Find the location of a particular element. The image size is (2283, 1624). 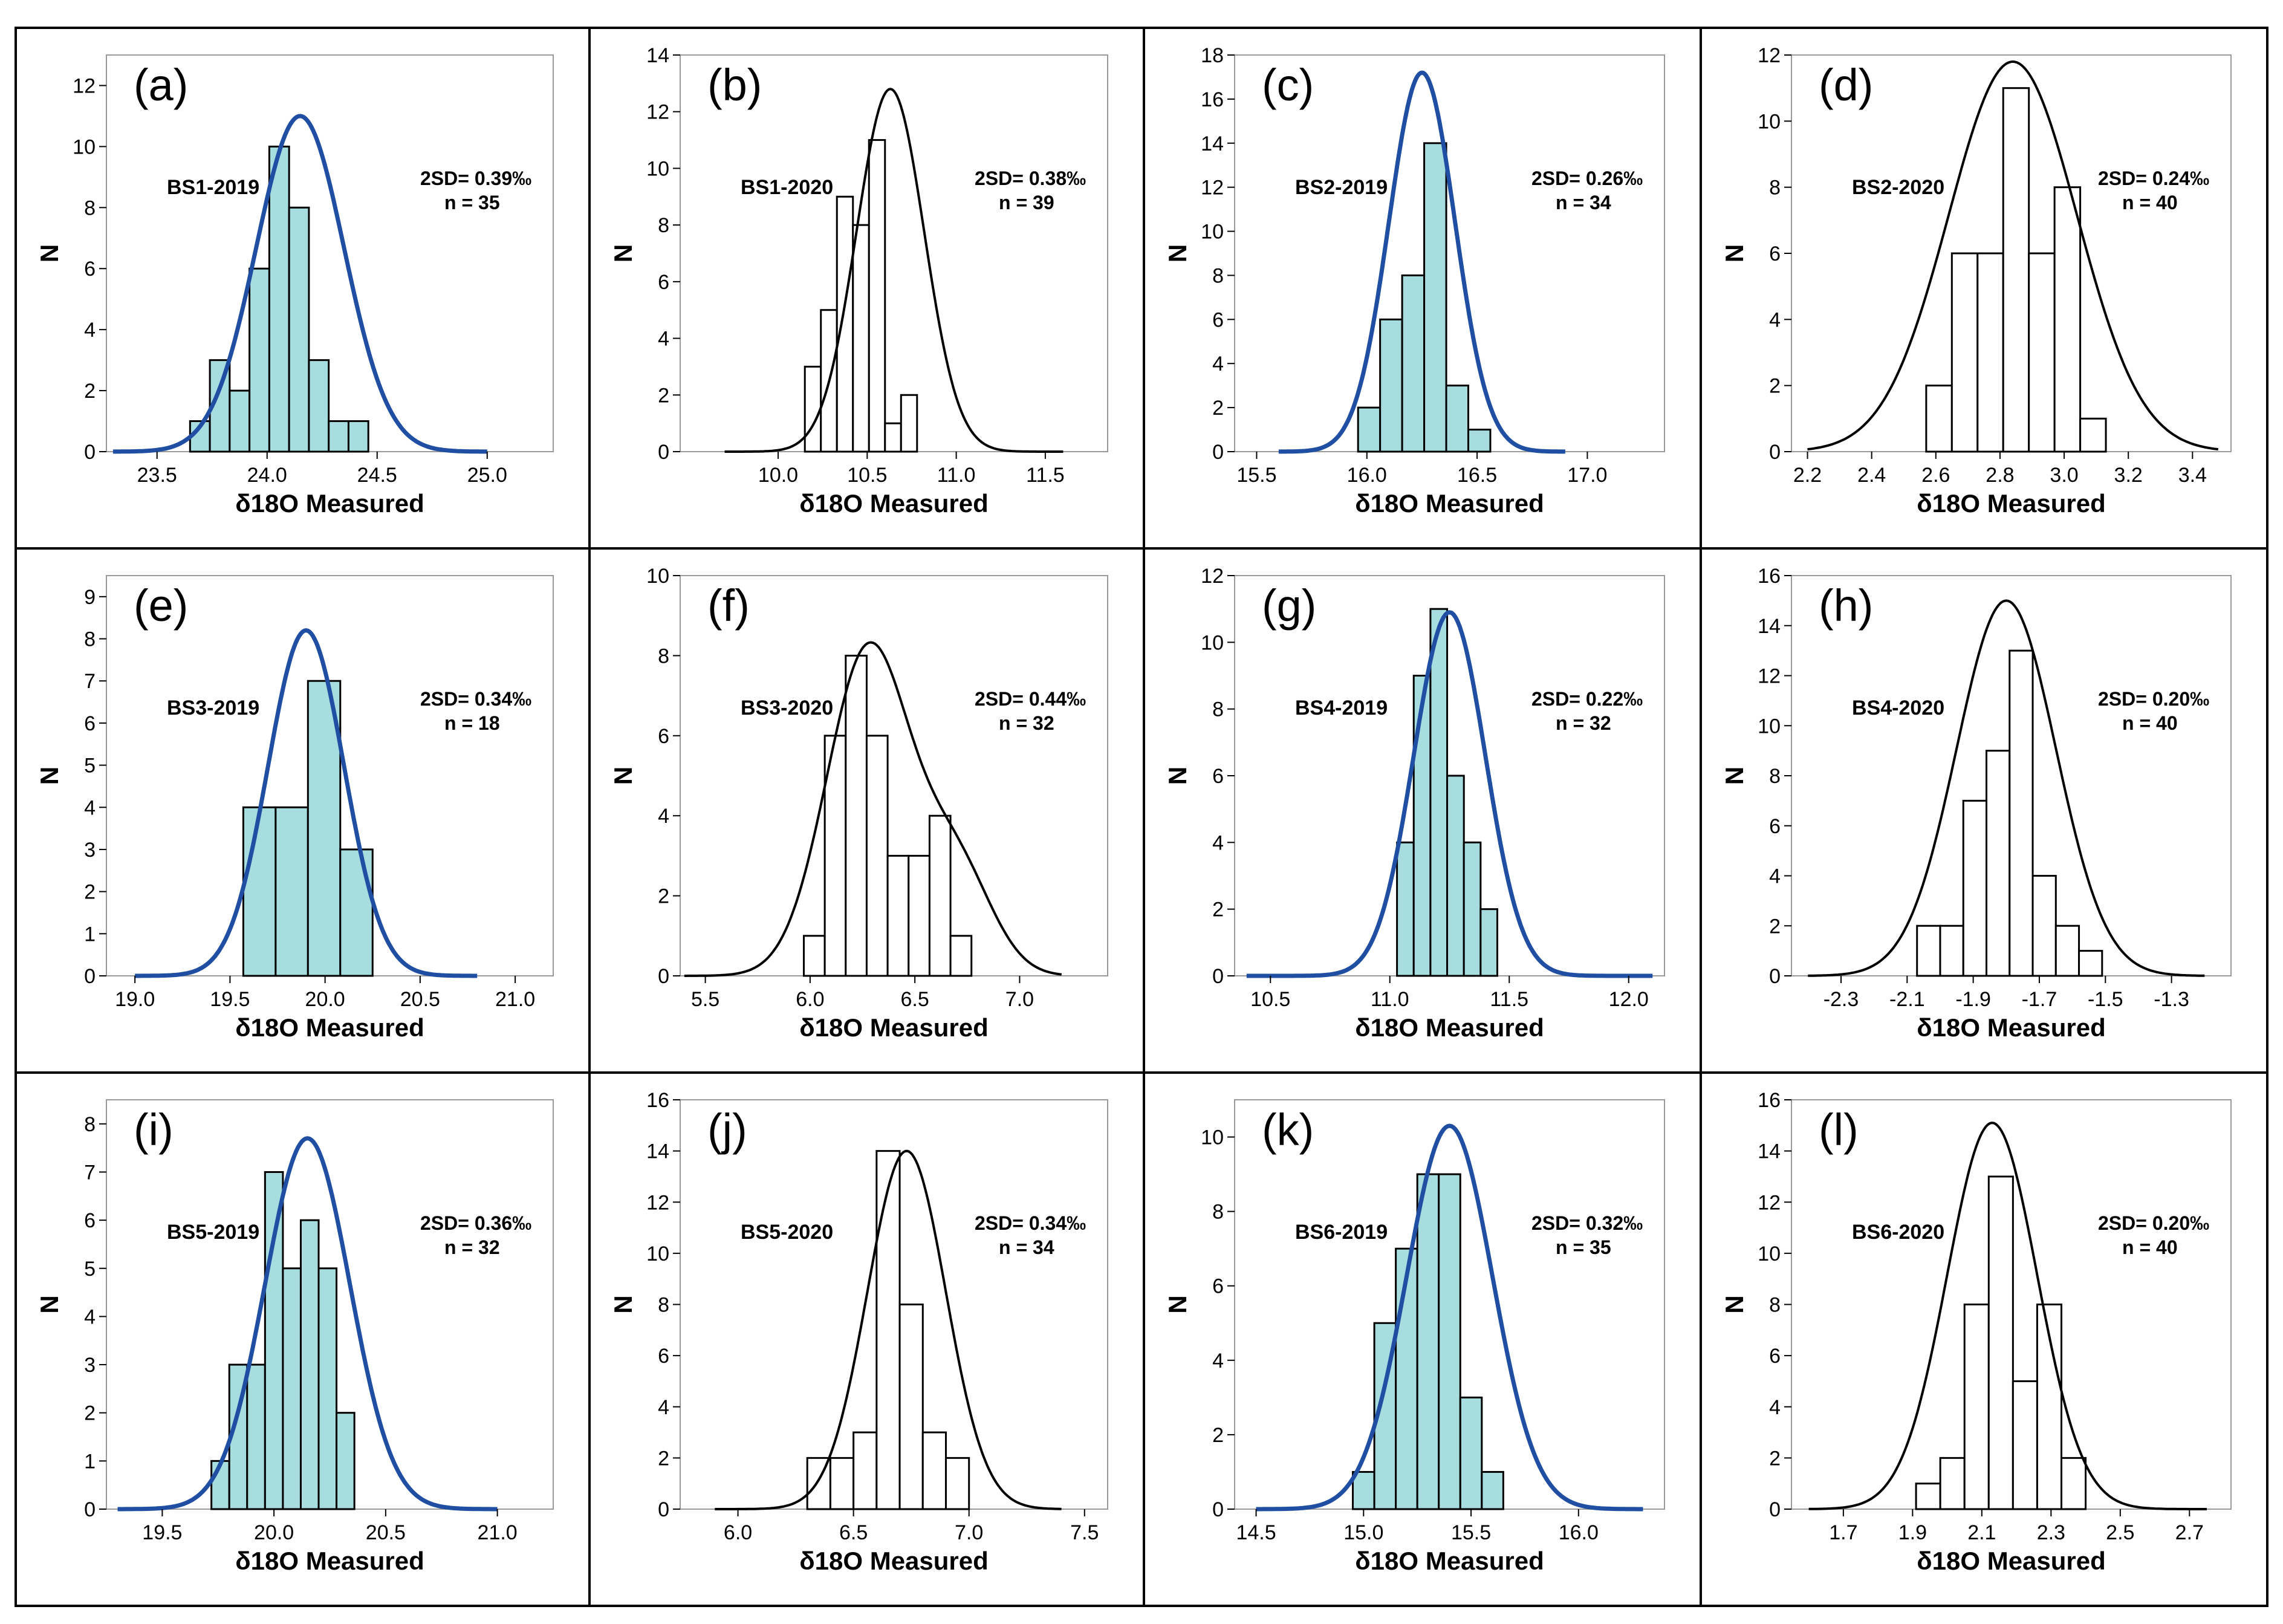

y-tick-label: 18 is located at coordinates (1212, 55).